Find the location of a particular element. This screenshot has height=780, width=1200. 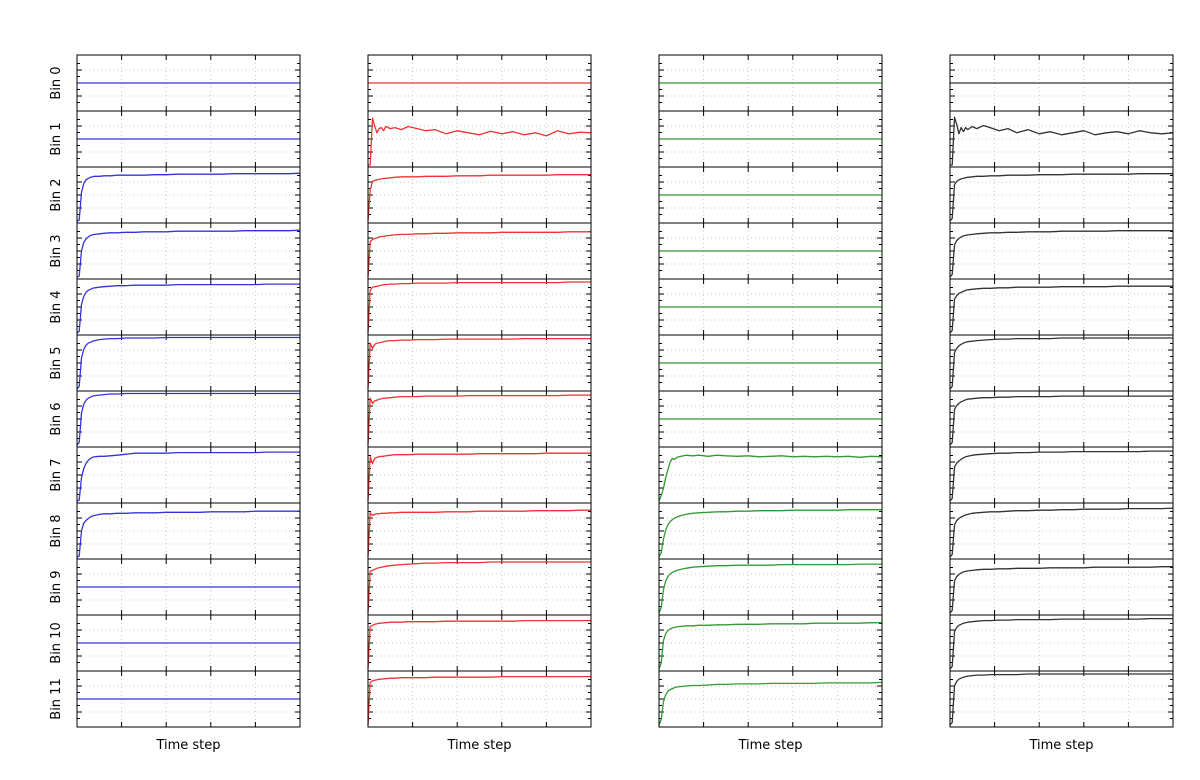

panel-col2-row9 is located at coordinates (770, 587).